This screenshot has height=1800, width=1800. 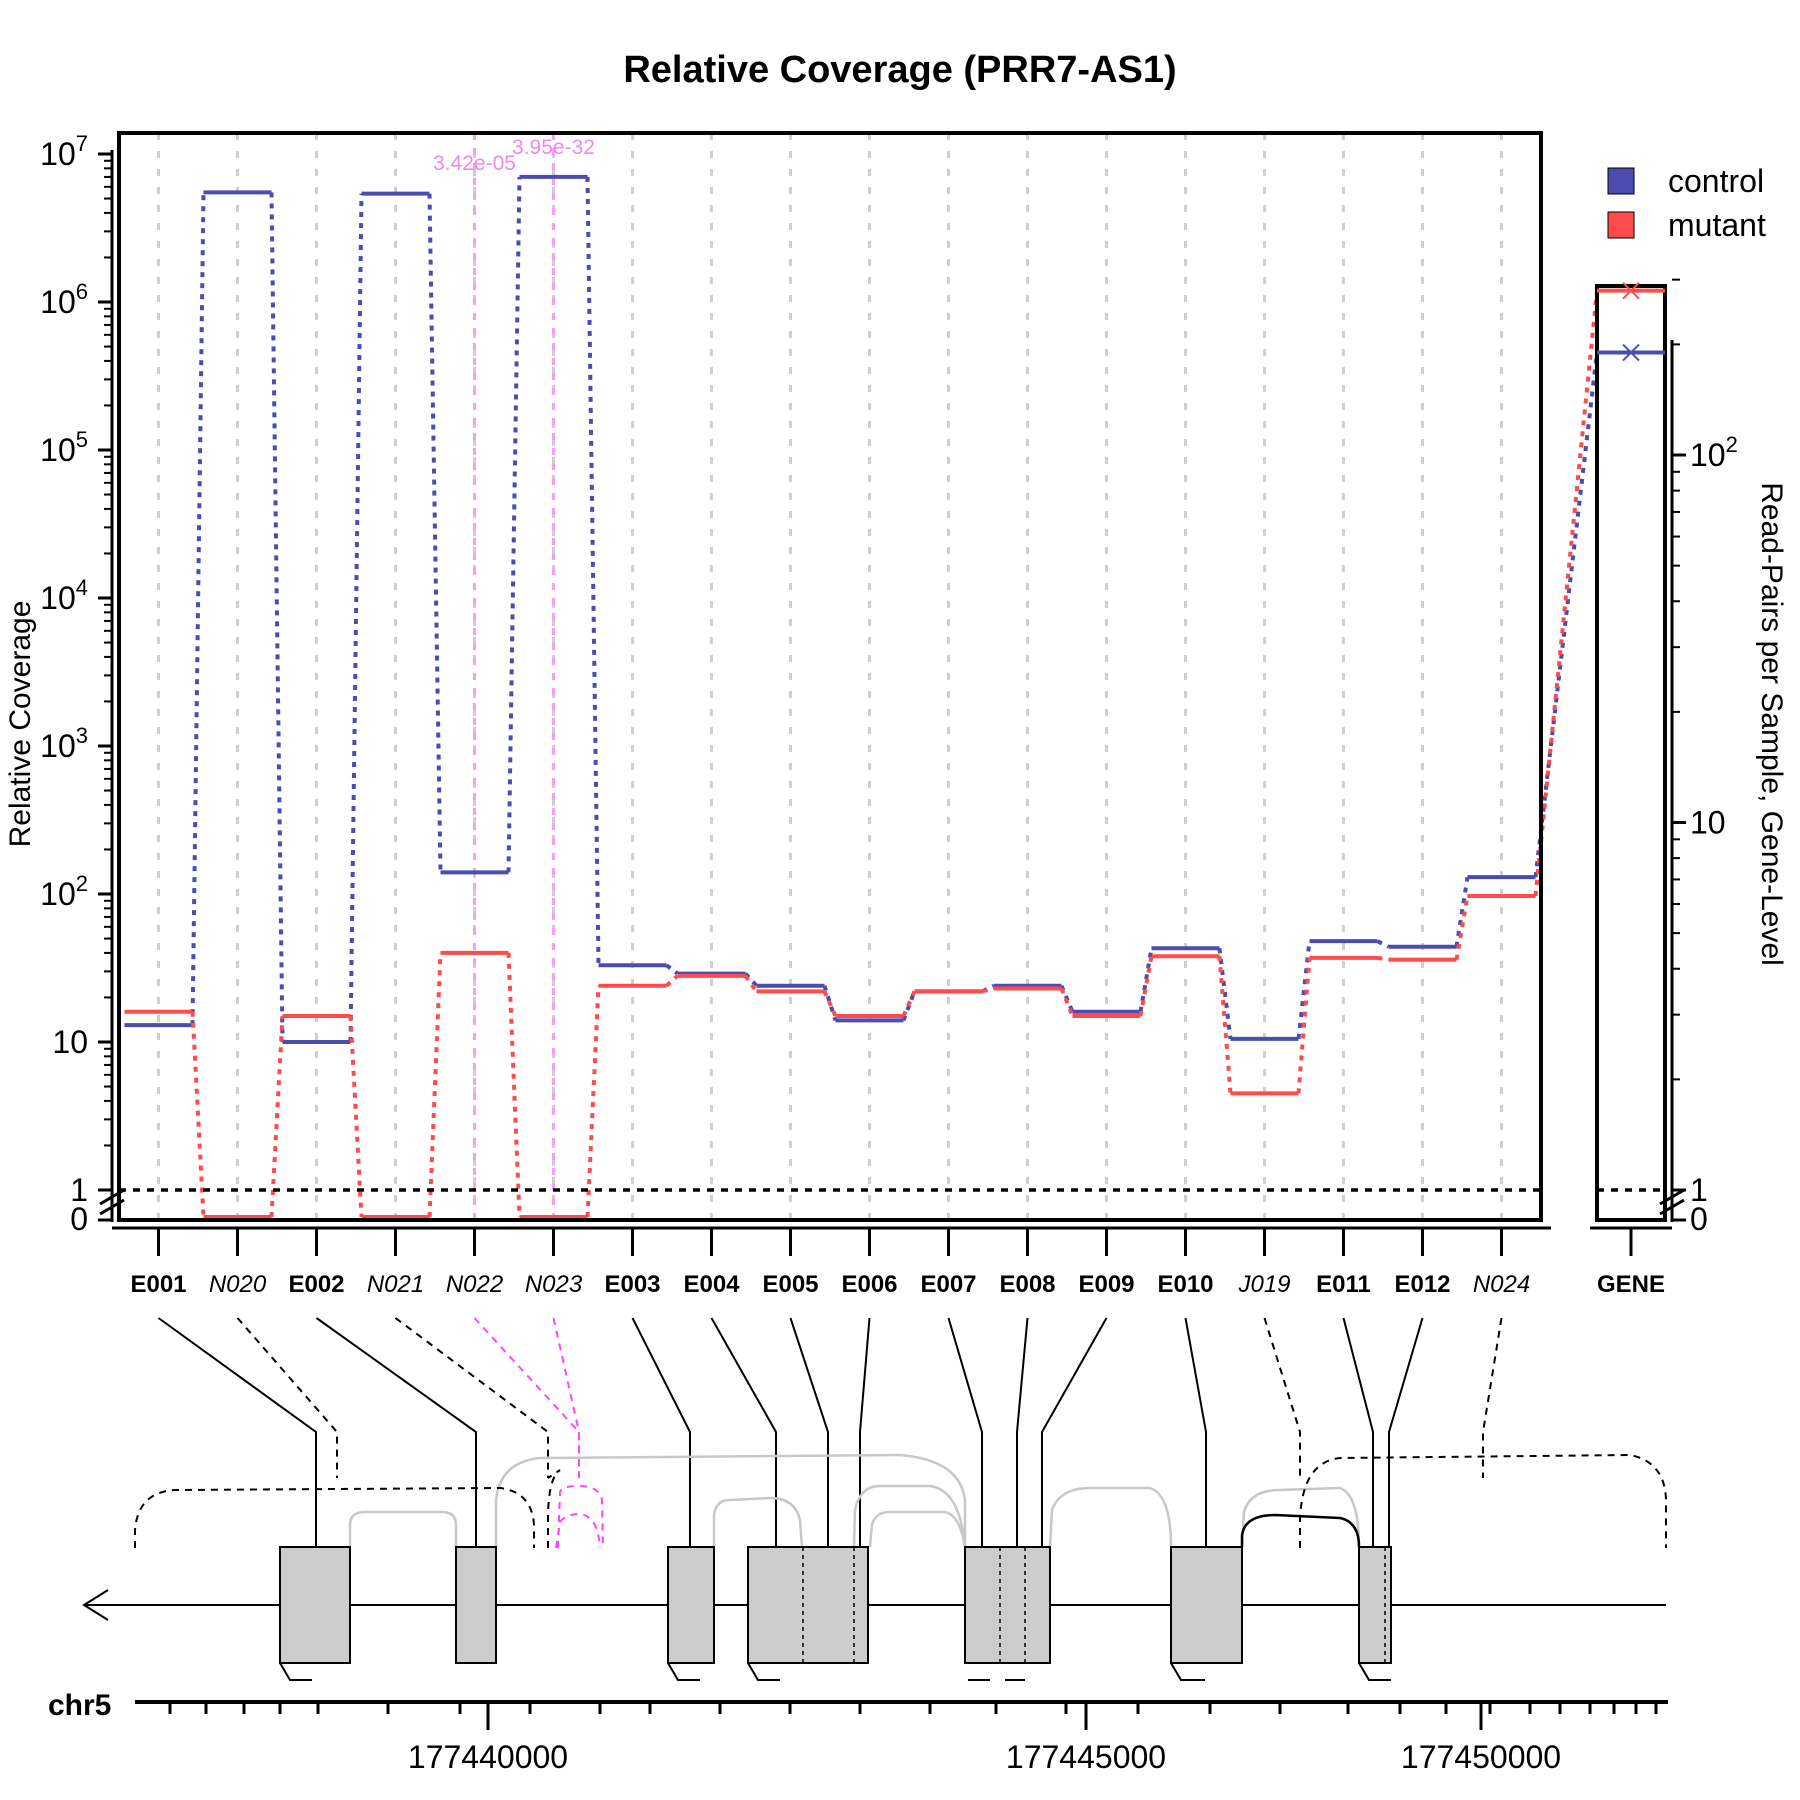 What do you see at coordinates (1631, 352) in the screenshot?
I see `gene-level-marker-control` at bounding box center [1631, 352].